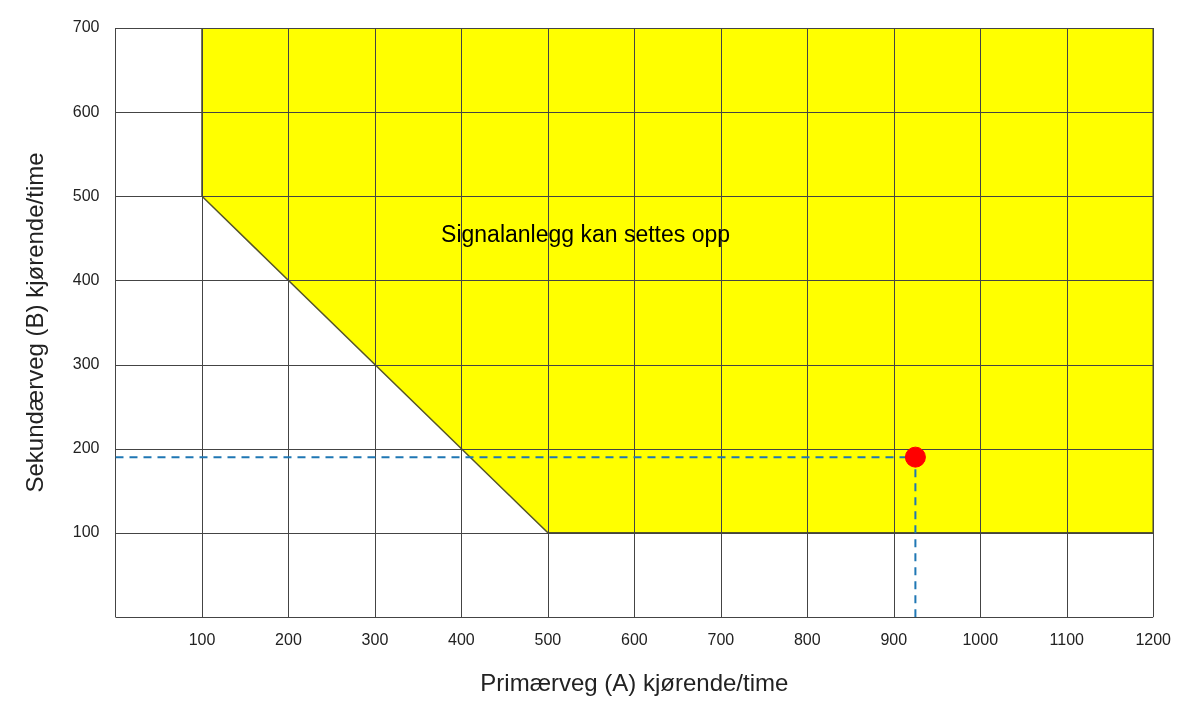 The height and width of the screenshot is (715, 1185). Describe the element at coordinates (634, 640) in the screenshot. I see `x-tick-label: 600` at that location.